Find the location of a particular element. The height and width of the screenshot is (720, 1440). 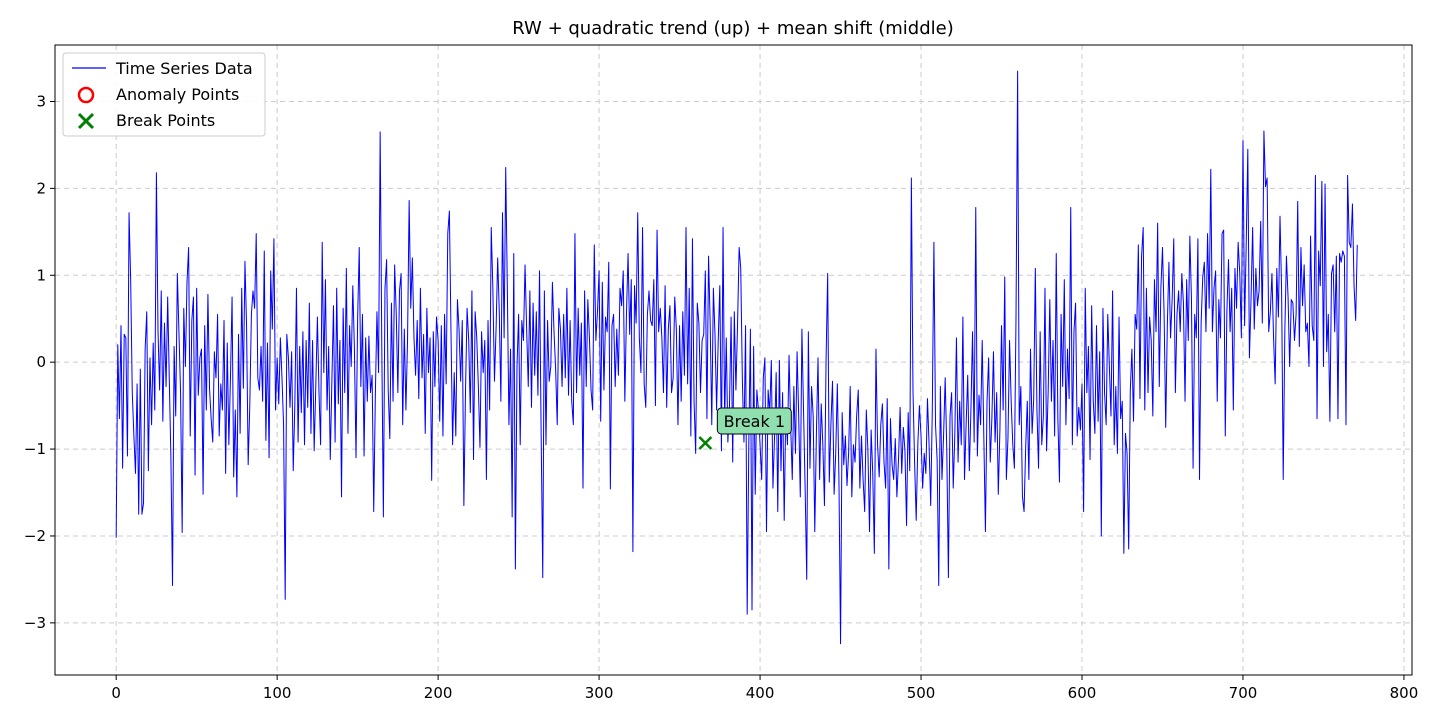

x-tick-label: 300 is located at coordinates (599, 693).